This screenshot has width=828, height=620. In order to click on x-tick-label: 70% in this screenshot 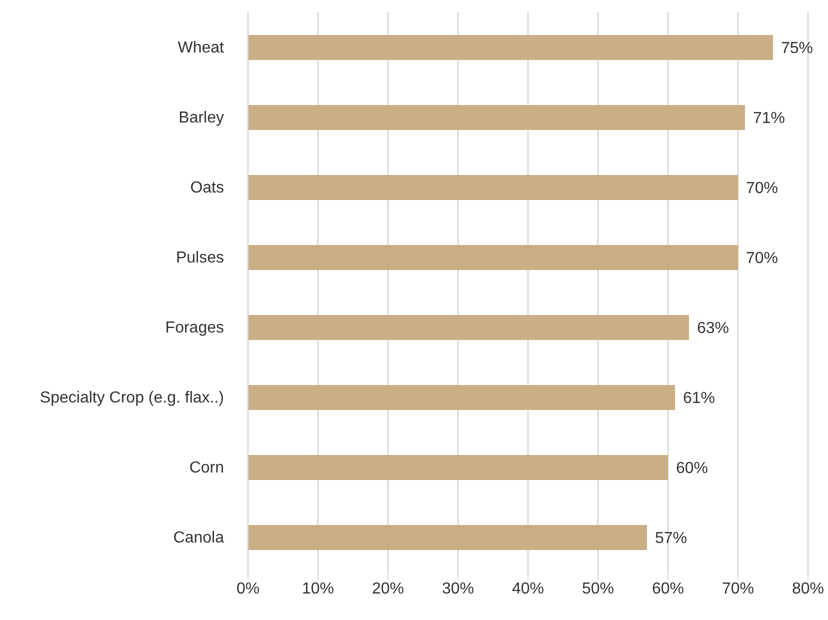, I will do `click(738, 589)`.